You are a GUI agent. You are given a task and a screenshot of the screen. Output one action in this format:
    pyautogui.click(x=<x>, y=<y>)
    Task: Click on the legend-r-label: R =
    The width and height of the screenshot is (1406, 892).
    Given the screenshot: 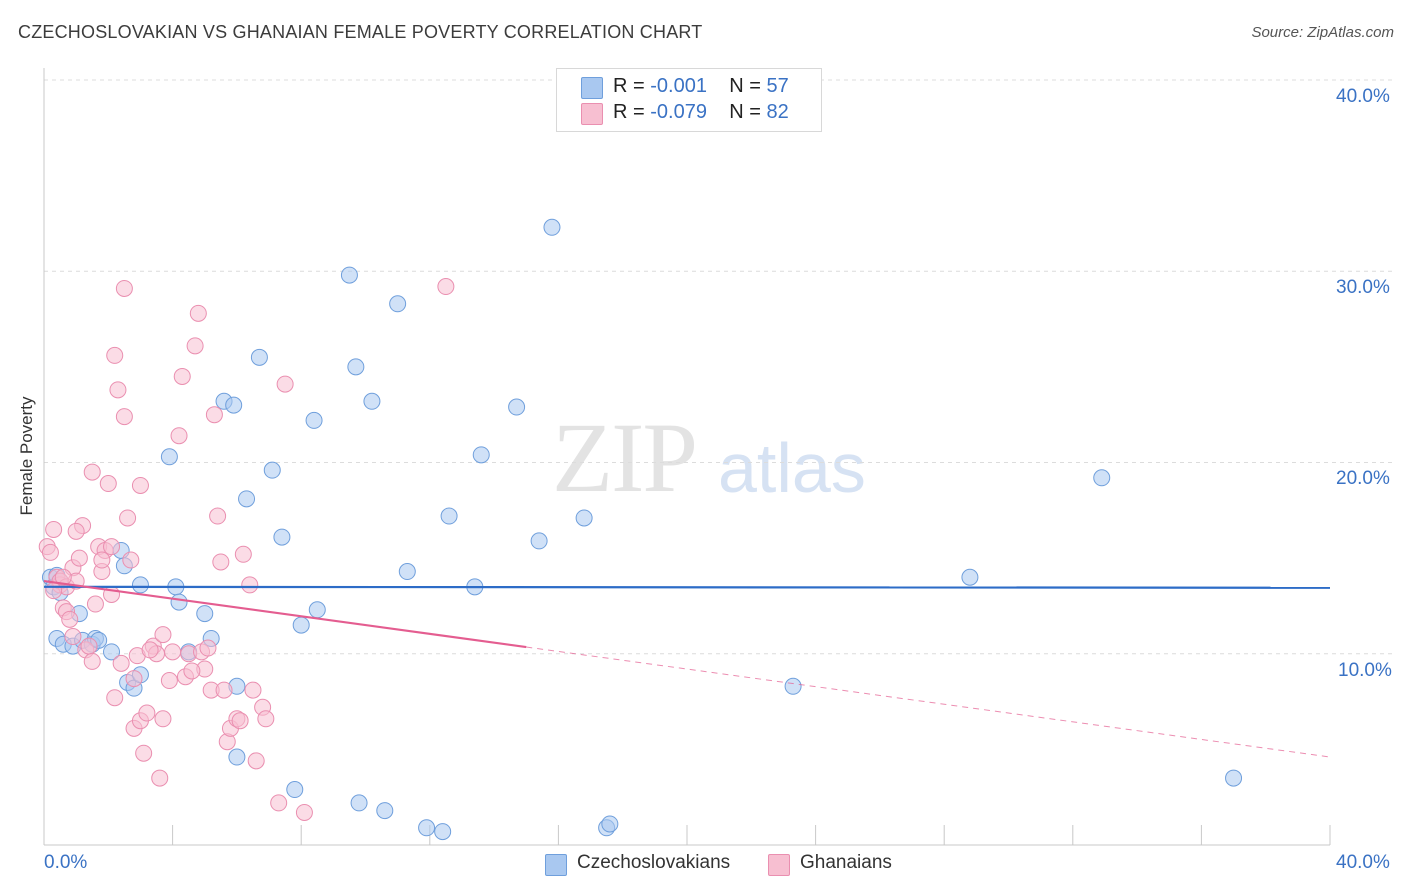 What is the action you would take?
    pyautogui.click(x=632, y=112)
    